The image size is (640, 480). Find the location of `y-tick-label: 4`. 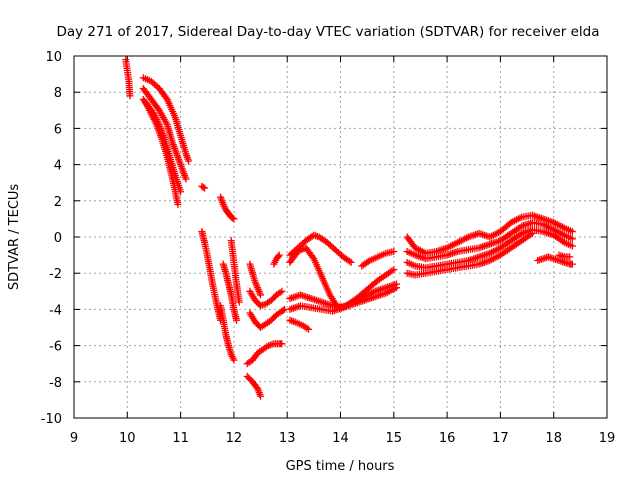

y-tick-label: 4 is located at coordinates (58, 166).